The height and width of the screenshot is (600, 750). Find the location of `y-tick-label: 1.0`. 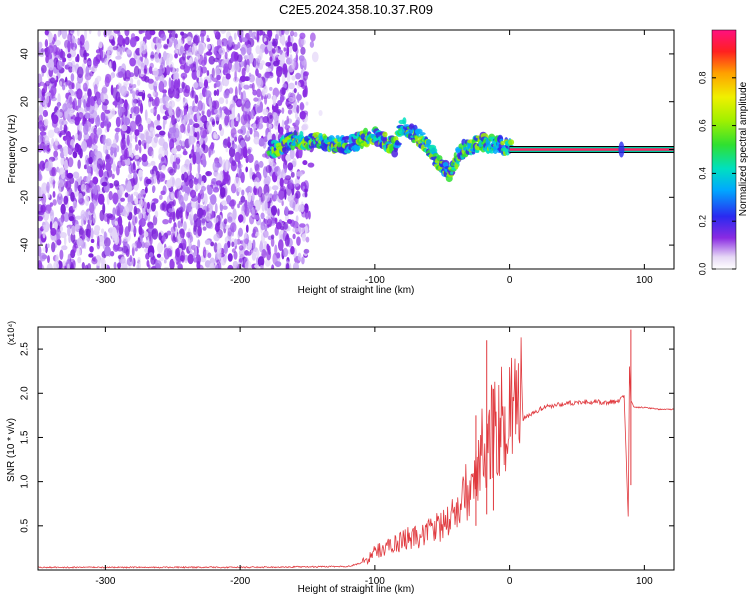

y-tick-label: 1.0 is located at coordinates (25, 481).